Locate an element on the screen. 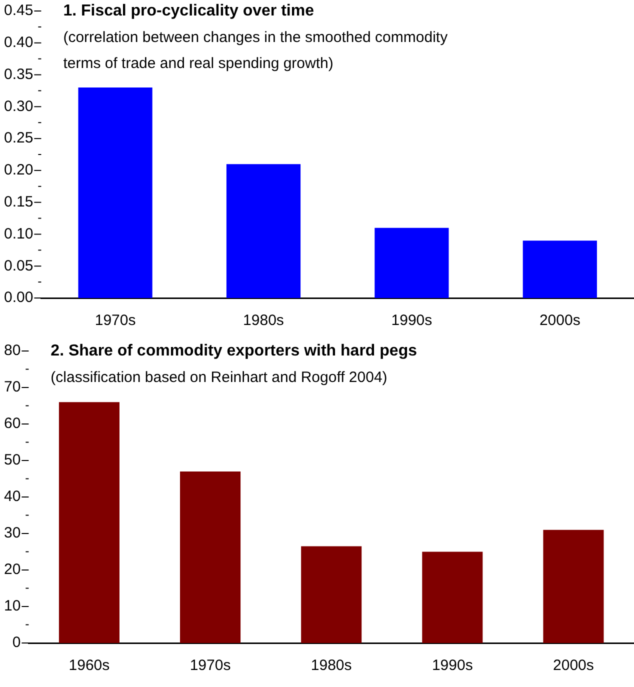 The image size is (634, 687). x-tick-label: 1960s is located at coordinates (89, 665).